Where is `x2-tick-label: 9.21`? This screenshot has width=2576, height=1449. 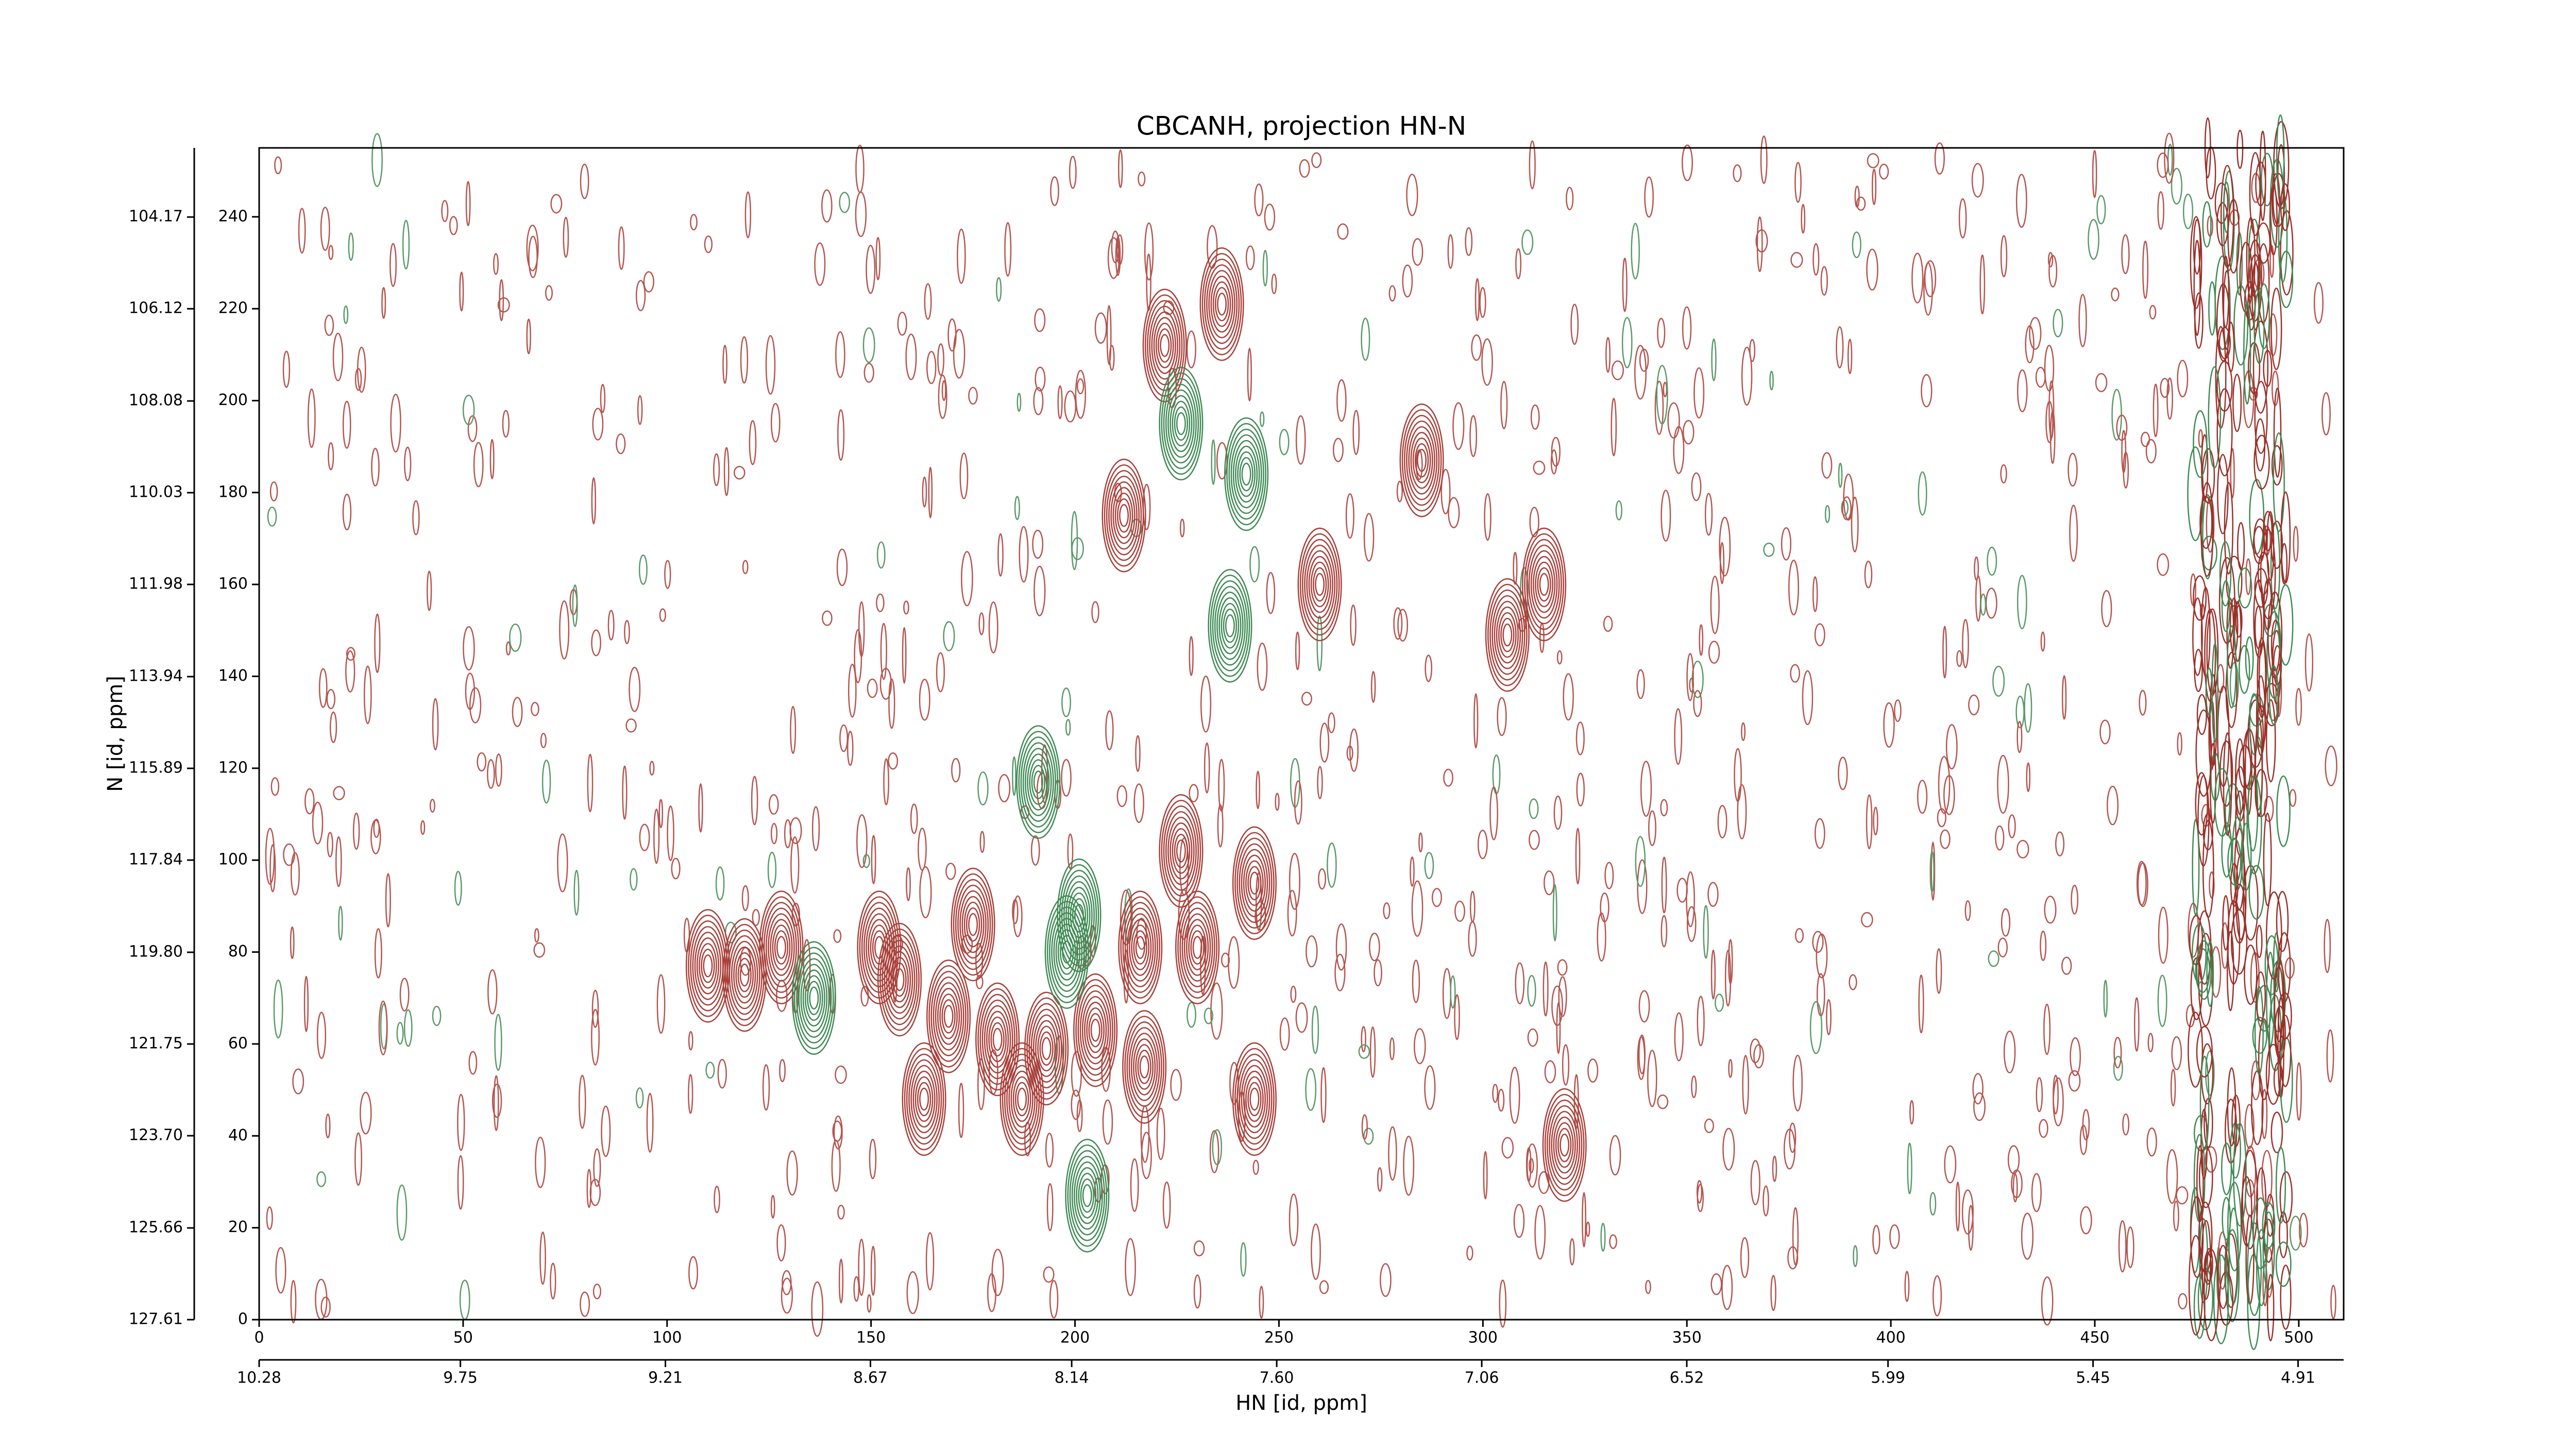
x2-tick-label: 9.21 is located at coordinates (665, 1378).